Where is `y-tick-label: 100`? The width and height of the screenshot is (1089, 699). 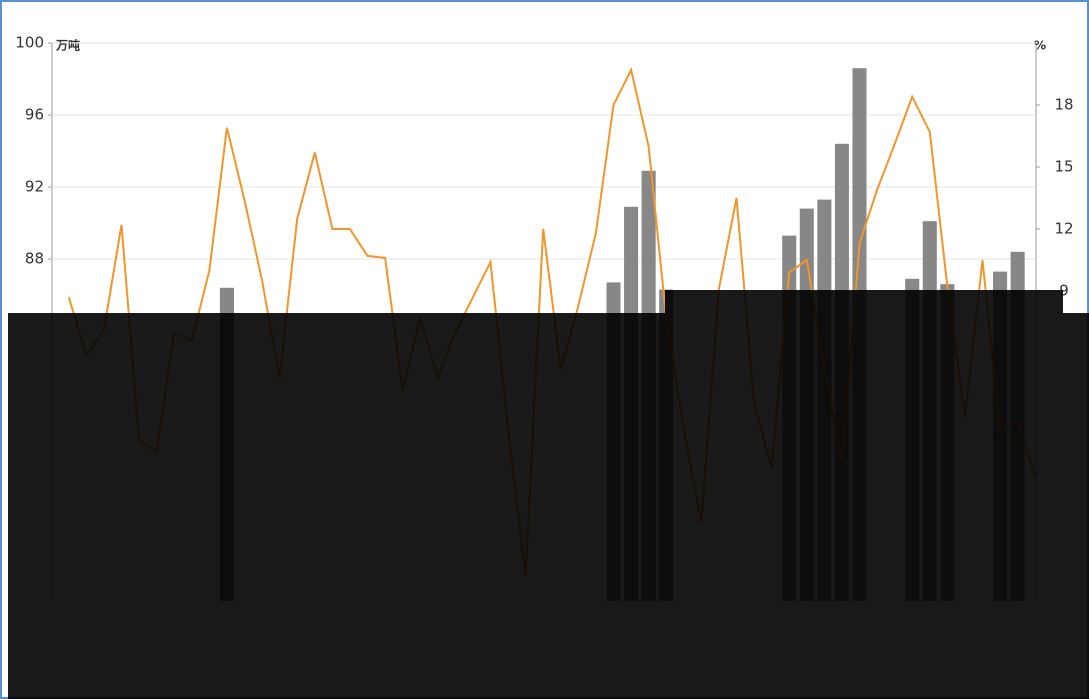 y-tick-label: 100 is located at coordinates (29, 43).